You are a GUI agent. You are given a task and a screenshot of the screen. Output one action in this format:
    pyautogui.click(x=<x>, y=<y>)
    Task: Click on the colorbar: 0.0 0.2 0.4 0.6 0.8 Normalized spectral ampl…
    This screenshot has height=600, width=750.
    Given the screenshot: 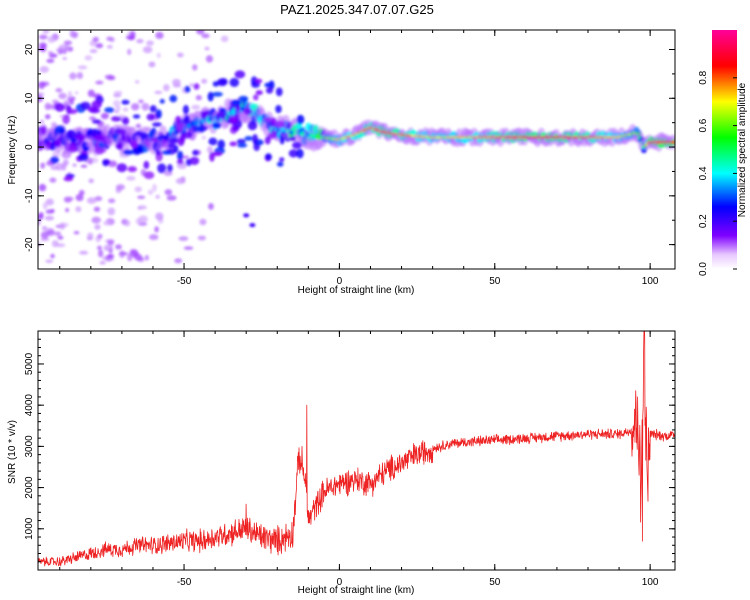 What is the action you would take?
    pyautogui.click(x=723, y=153)
    